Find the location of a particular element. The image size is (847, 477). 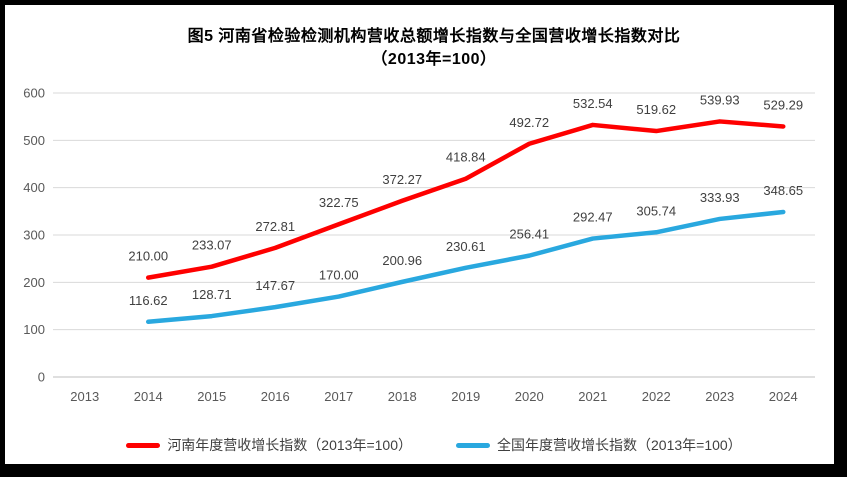

y-tick-label: 200 is located at coordinates (34, 282).